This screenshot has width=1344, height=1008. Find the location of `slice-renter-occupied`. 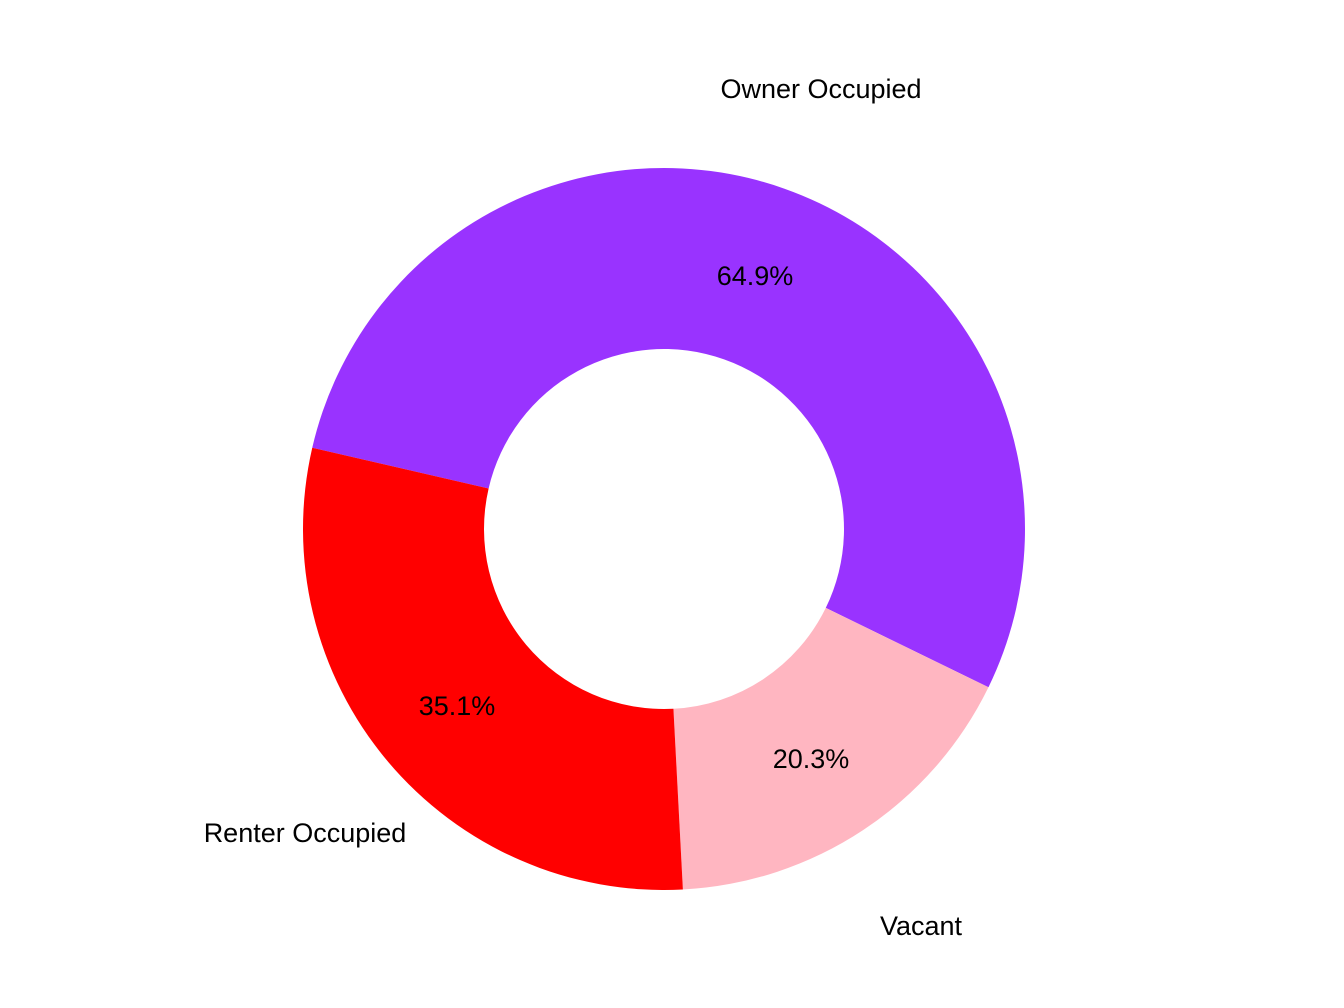

slice-renter-occupied is located at coordinates (492, 668).